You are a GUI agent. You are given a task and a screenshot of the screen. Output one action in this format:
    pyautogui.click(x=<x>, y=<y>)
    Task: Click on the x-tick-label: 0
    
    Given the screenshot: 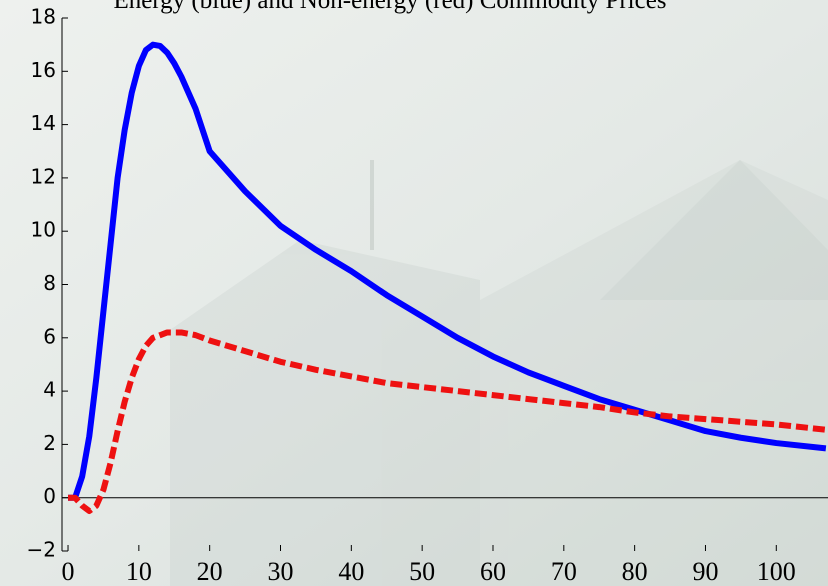 What is the action you would take?
    pyautogui.click(x=68, y=571)
    